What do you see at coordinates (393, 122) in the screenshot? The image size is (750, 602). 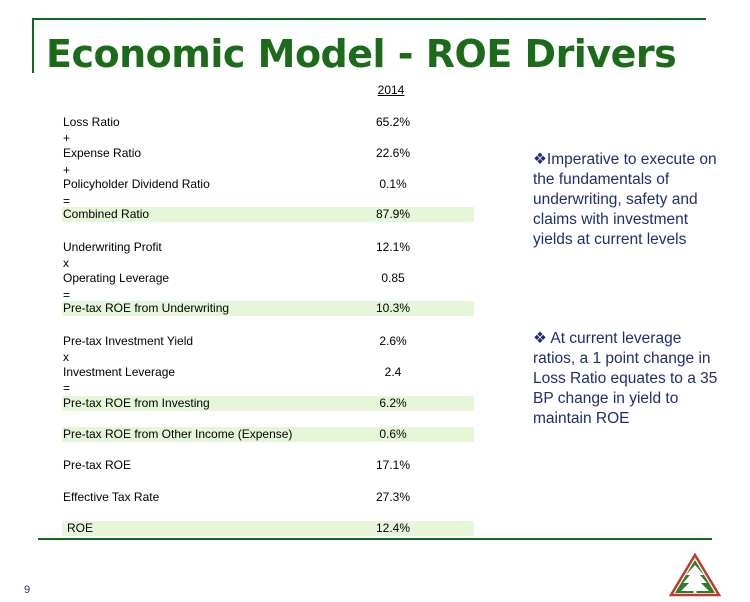 I see `row-value: 65.2%` at bounding box center [393, 122].